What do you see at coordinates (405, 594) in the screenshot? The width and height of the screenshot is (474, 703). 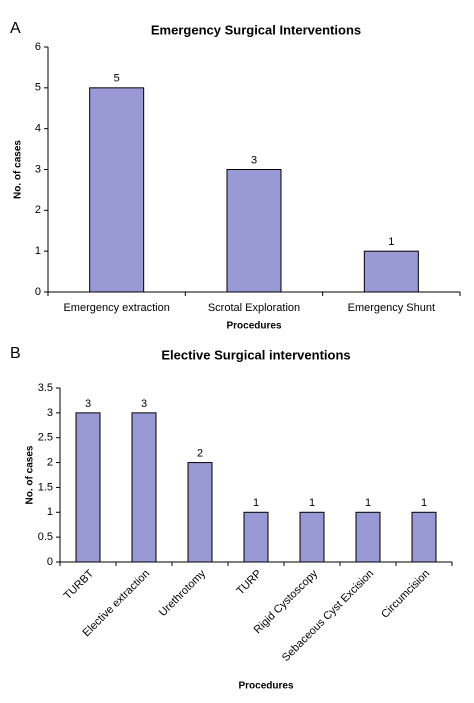 I see `x-tick-label: Circumcision` at bounding box center [405, 594].